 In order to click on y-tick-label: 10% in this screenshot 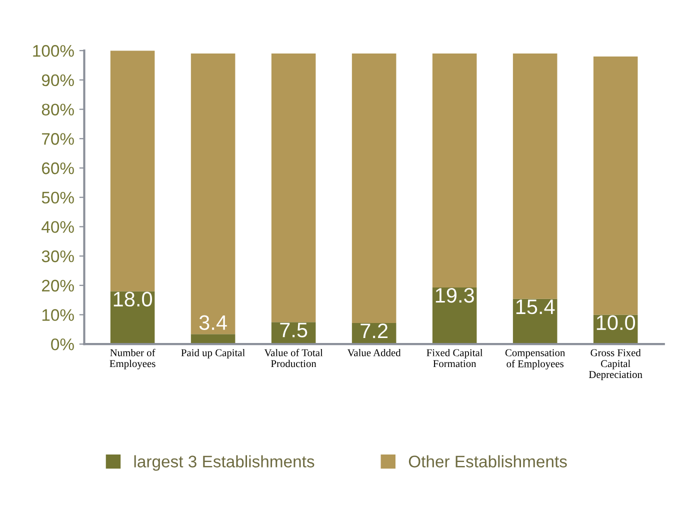, I will do `click(58, 315)`.